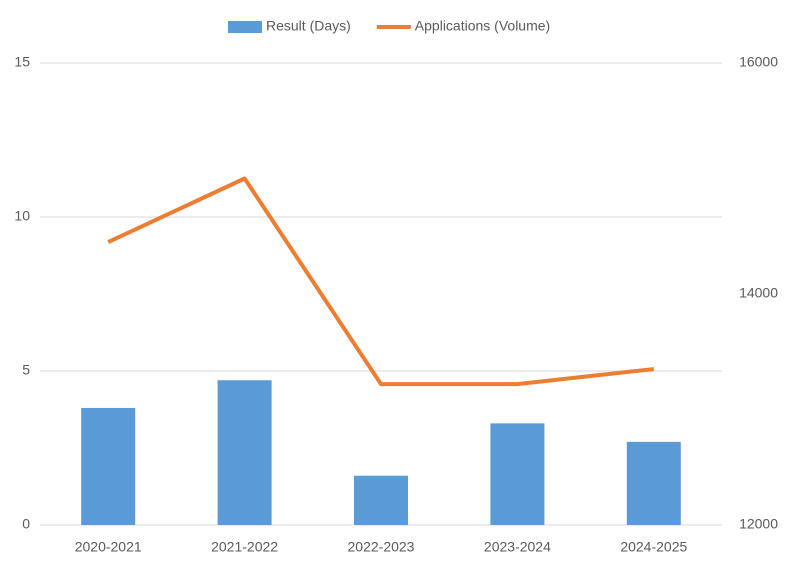 Image resolution: width=786 pixels, height=568 pixels. Describe the element at coordinates (22, 216) in the screenshot. I see `y-tick-label: 10` at that location.